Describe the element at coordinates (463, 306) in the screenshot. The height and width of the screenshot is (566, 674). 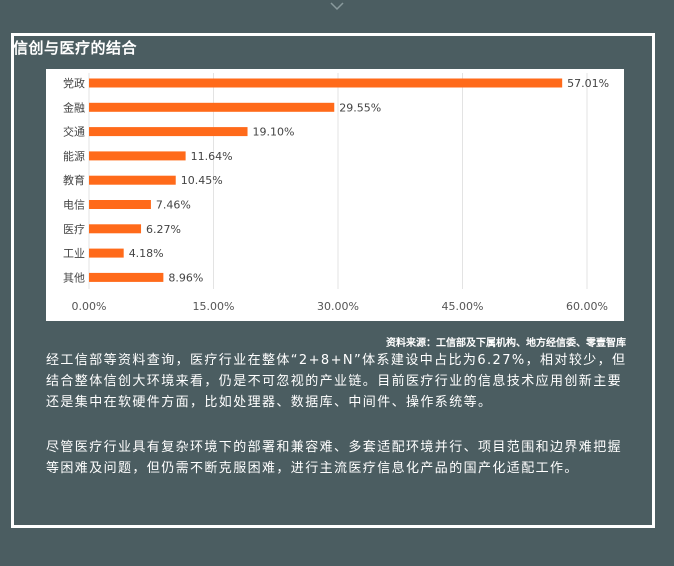
I see `x-tick-label: 45.00%` at that location.